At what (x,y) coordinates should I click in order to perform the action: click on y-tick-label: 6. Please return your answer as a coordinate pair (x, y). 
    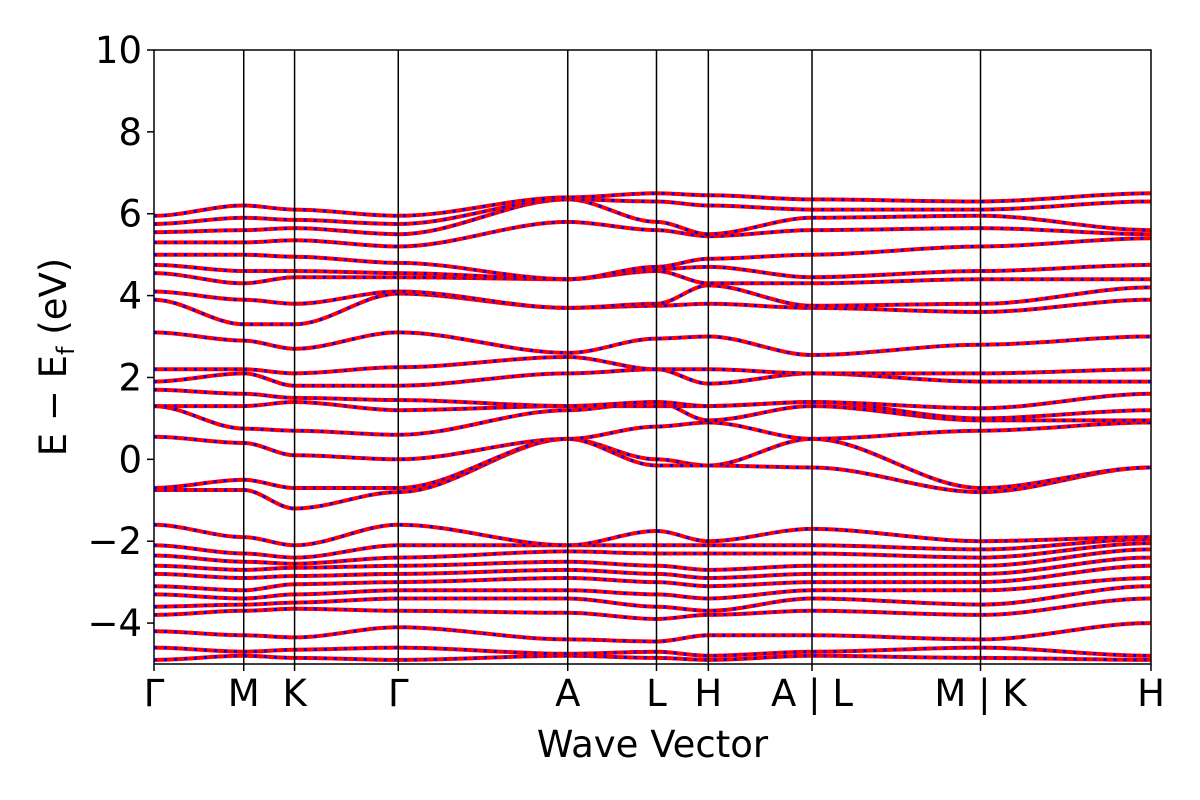
    Looking at the image, I should click on (130, 214).